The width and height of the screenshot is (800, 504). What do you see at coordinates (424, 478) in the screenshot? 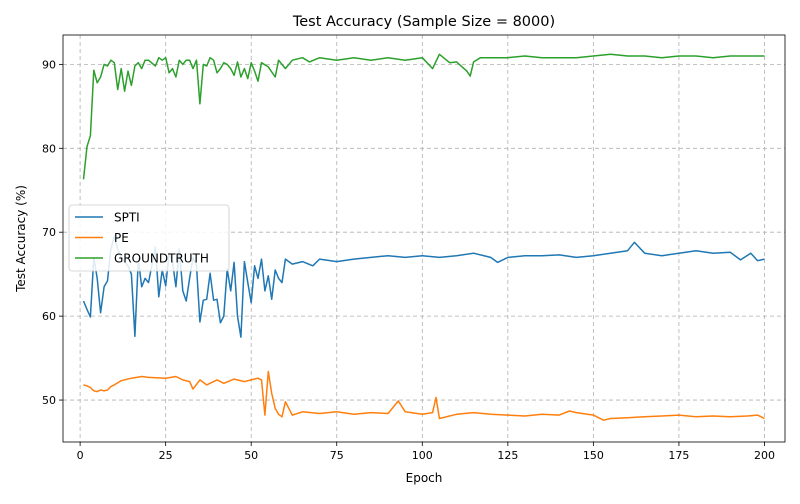
I see `x-axis-label: Epoch` at bounding box center [424, 478].